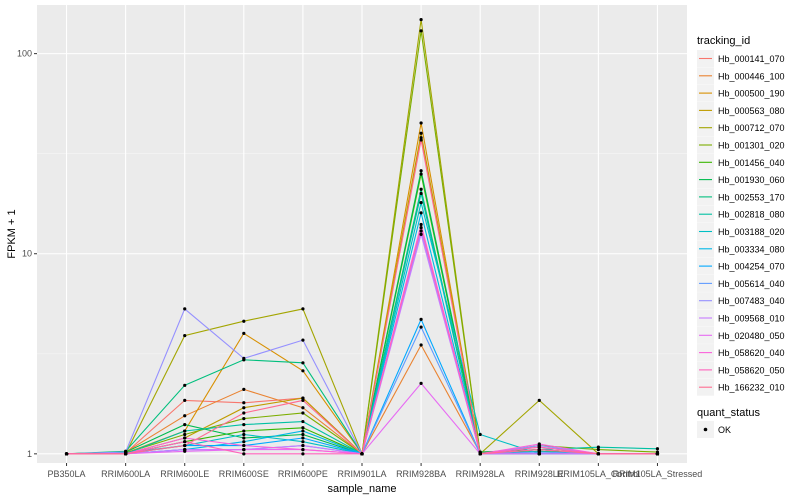 The image size is (800, 500). I want to click on legend-label: Hb_020480_050, so click(751, 336).